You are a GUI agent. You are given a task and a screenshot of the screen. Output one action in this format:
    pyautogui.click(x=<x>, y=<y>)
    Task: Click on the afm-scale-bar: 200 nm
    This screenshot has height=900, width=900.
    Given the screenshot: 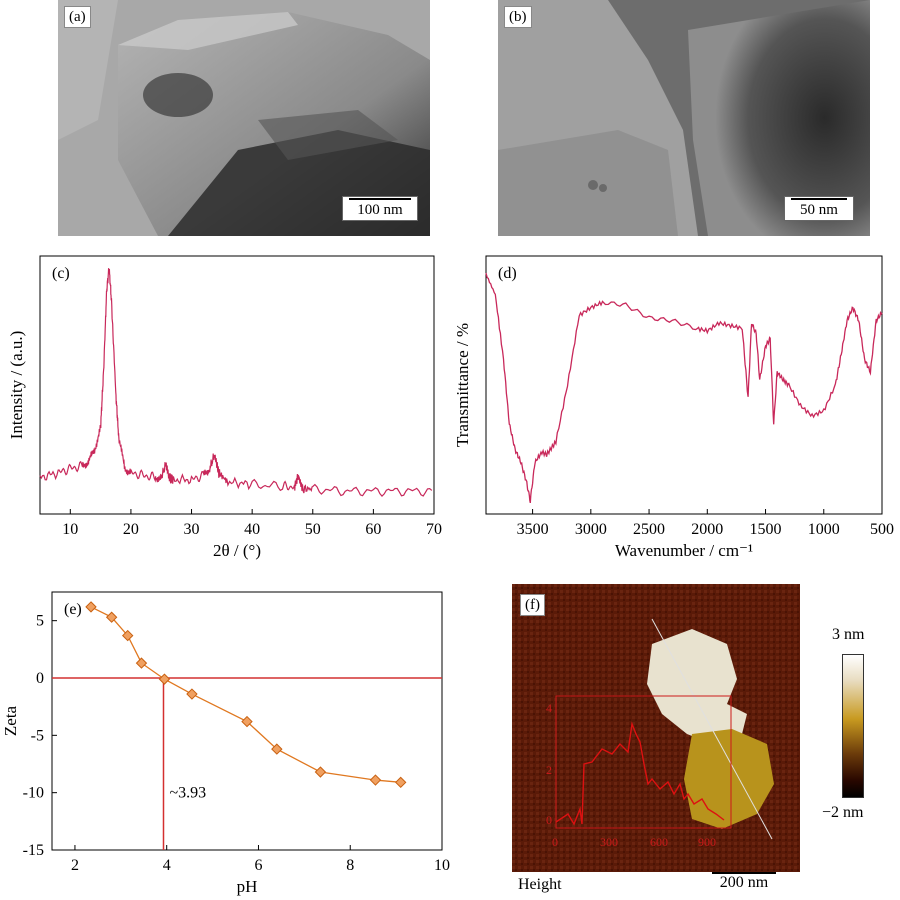 What is the action you would take?
    pyautogui.click(x=744, y=882)
    